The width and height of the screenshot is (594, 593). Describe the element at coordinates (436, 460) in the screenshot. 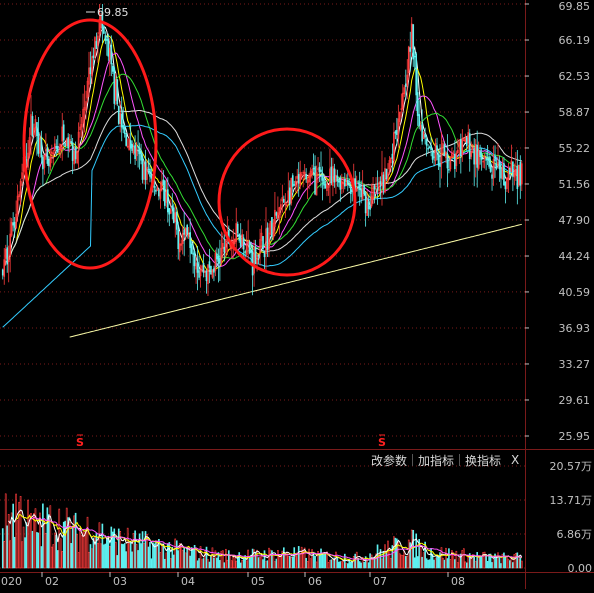

I see `add-indicator-button: 加指标` at that location.